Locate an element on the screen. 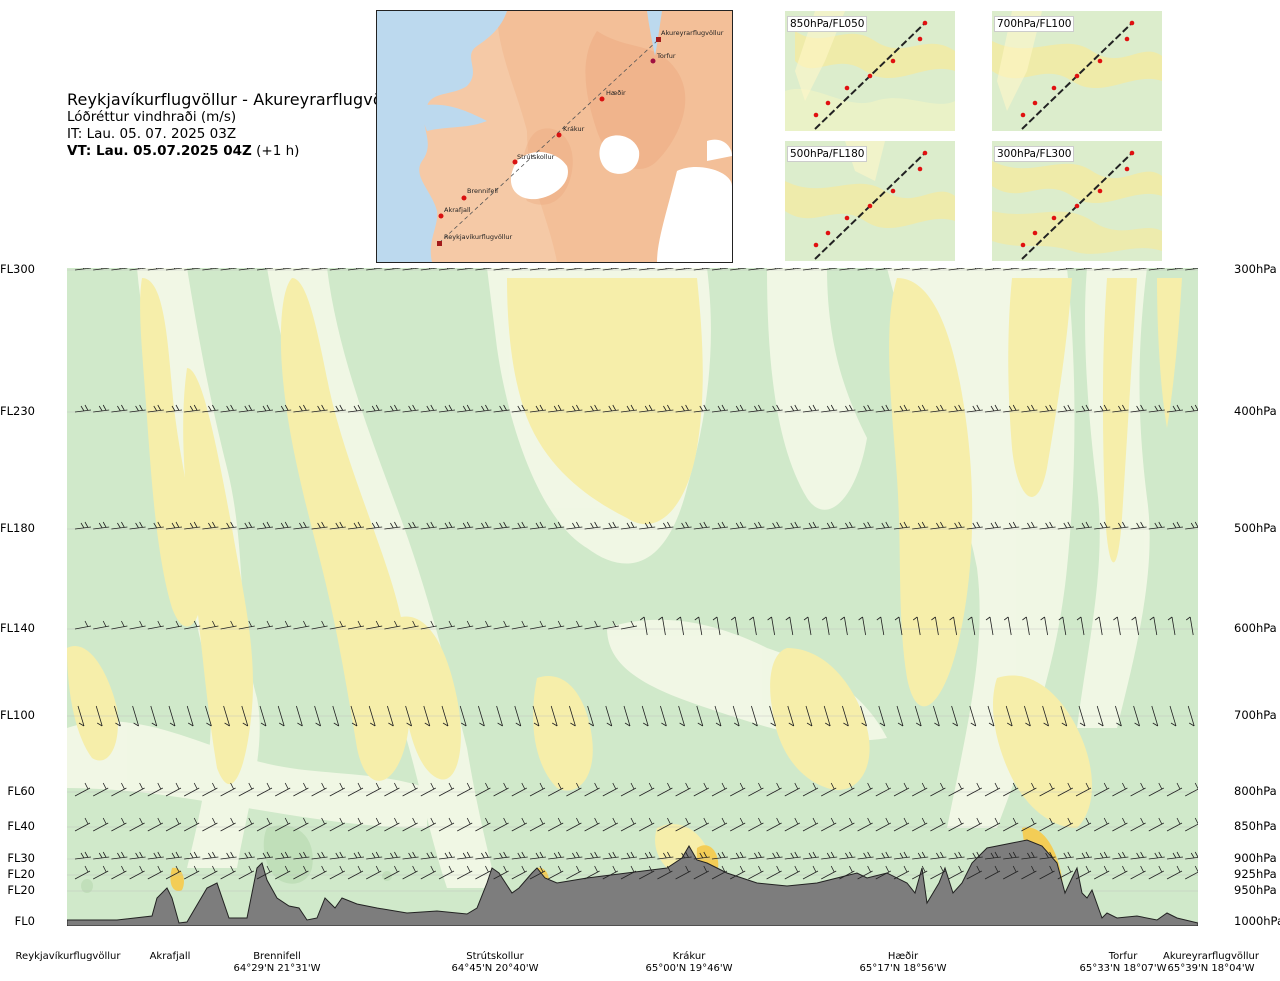 The image size is (1280, 981). level-fl-label: FL20 is located at coordinates (21, 890).